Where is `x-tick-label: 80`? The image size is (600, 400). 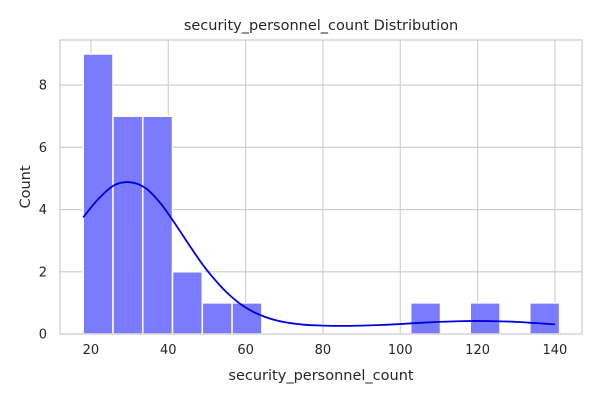 x-tick-label: 80 is located at coordinates (323, 350).